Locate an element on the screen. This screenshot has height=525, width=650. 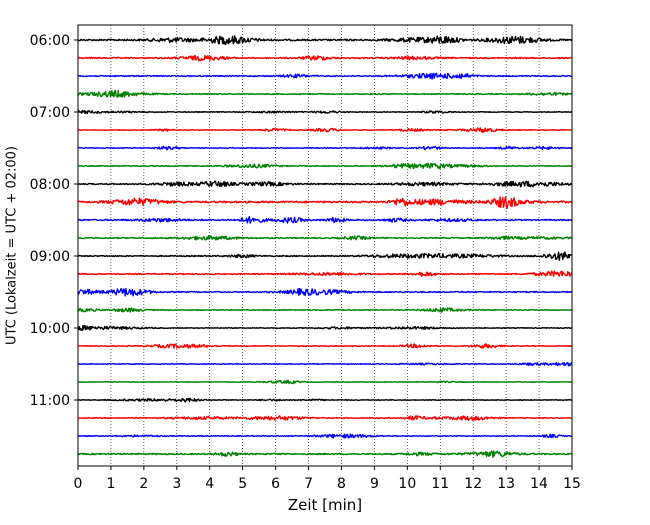
x-tick-label: 9 is located at coordinates (374, 484).